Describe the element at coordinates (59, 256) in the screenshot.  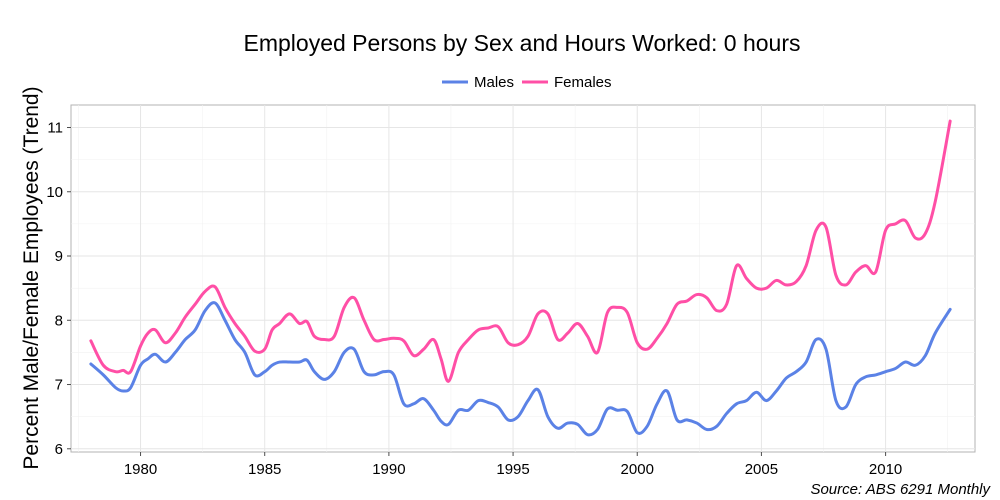
I see `y-tick-label: 9` at that location.